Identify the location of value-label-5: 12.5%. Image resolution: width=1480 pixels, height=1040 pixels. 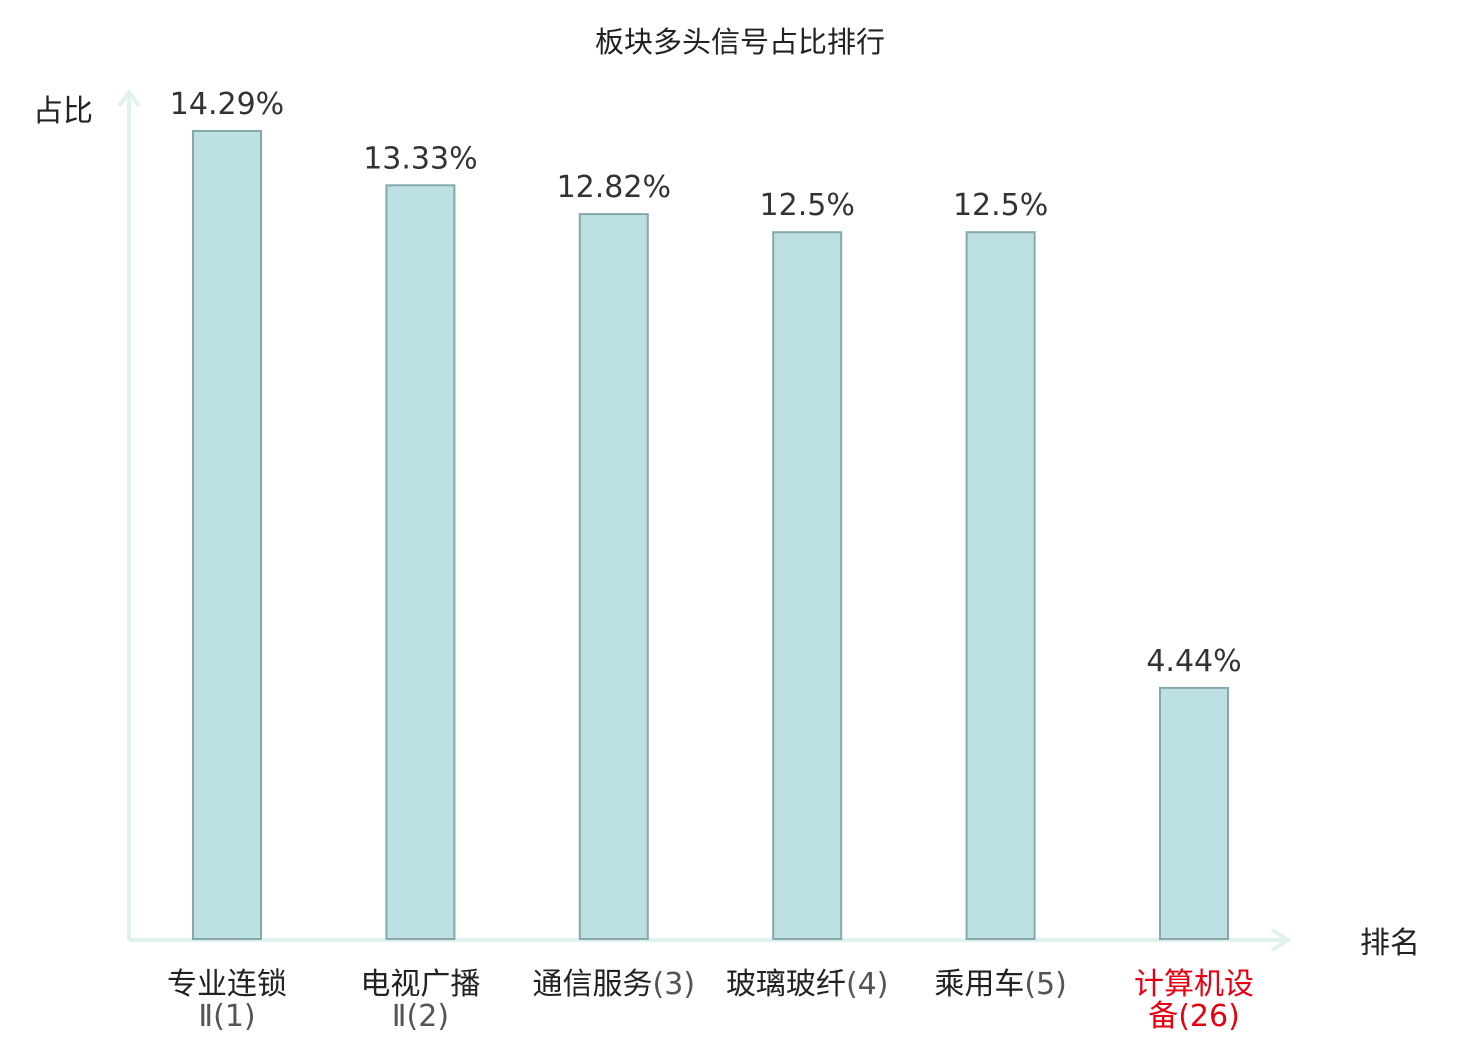
(1000, 205).